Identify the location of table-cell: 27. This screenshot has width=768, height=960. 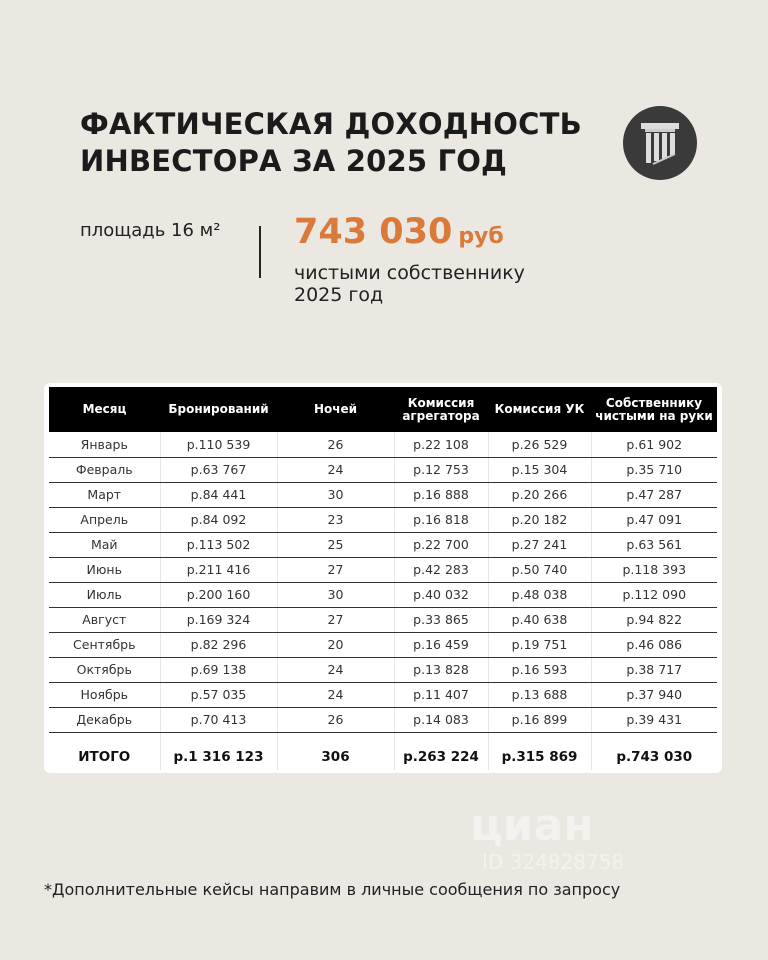
(335, 620).